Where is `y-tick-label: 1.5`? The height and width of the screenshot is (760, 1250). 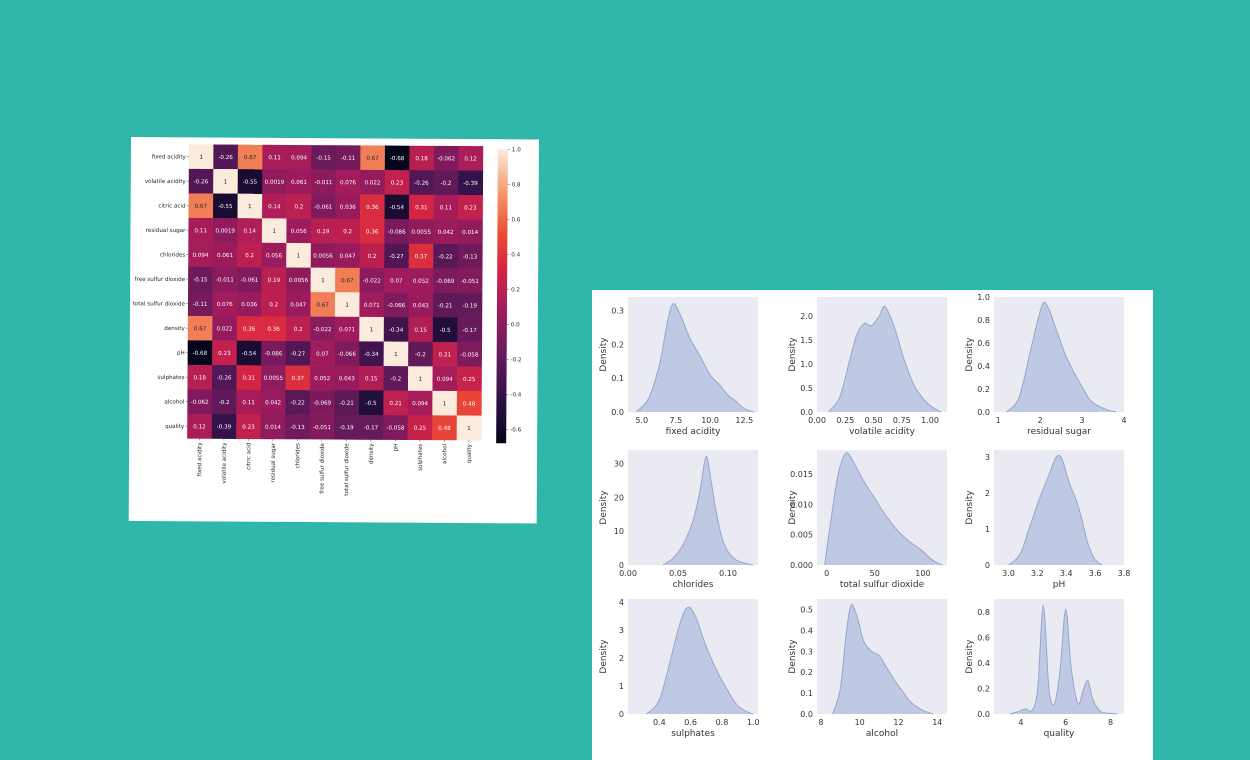 y-tick-label: 1.5 is located at coordinates (806, 340).